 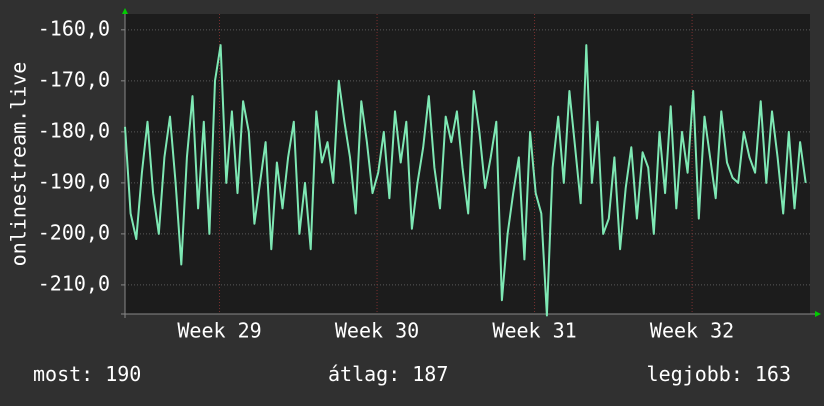 What do you see at coordinates (219, 331) in the screenshot?
I see `x-tick-label: Week 29` at bounding box center [219, 331].